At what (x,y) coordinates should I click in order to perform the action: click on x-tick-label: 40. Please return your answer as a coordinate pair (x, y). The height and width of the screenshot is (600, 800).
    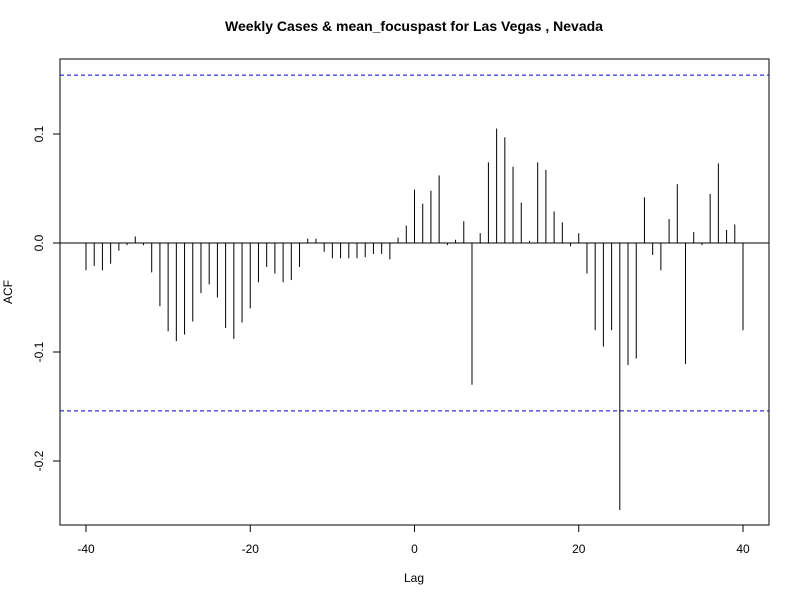
    Looking at the image, I should click on (743, 549).